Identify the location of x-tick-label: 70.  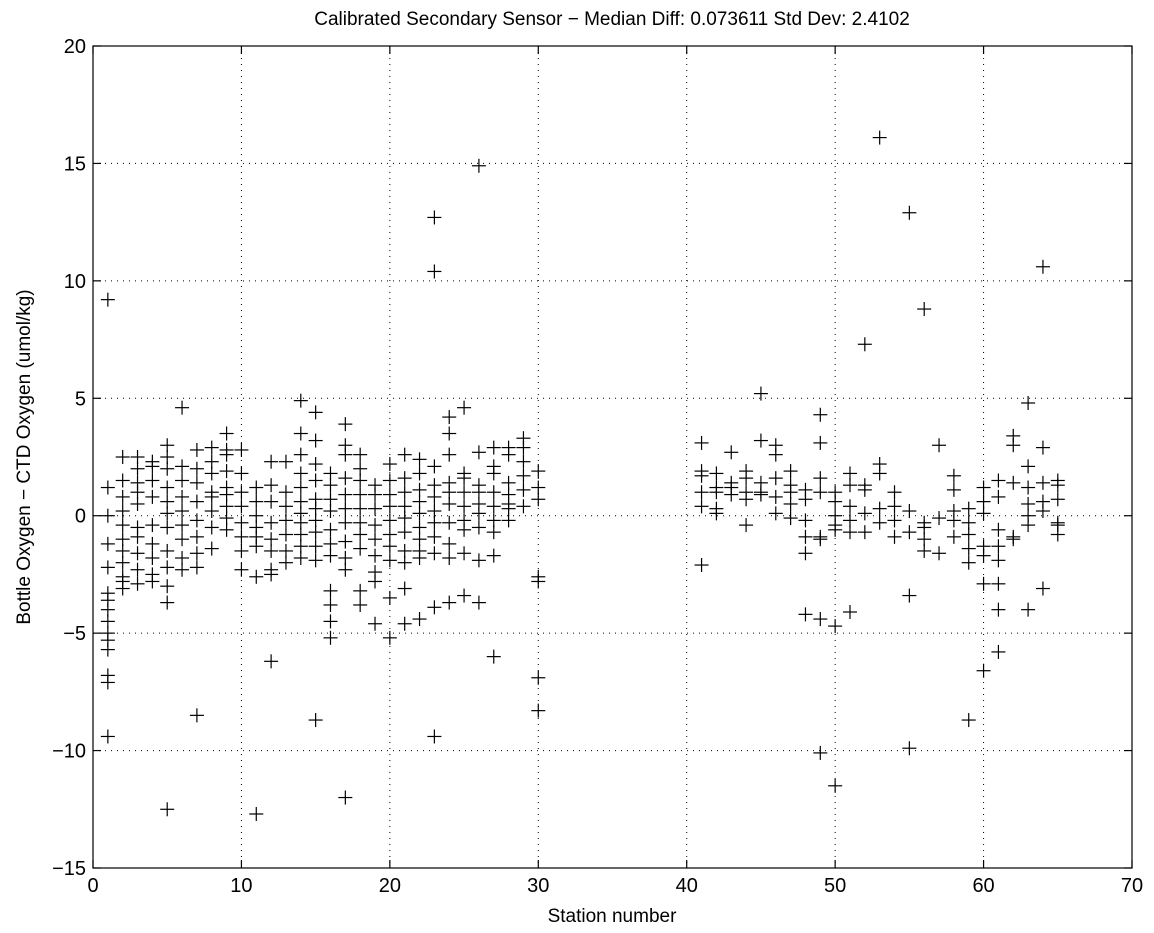
(1132, 886).